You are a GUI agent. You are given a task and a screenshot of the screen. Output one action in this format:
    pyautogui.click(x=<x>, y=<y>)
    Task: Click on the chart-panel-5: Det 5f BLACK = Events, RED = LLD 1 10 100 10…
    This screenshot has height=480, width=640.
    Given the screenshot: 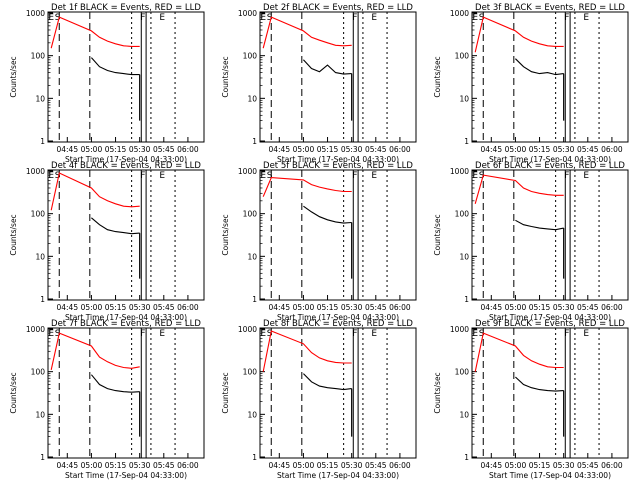 What is the action you would take?
    pyautogui.click(x=319, y=241)
    